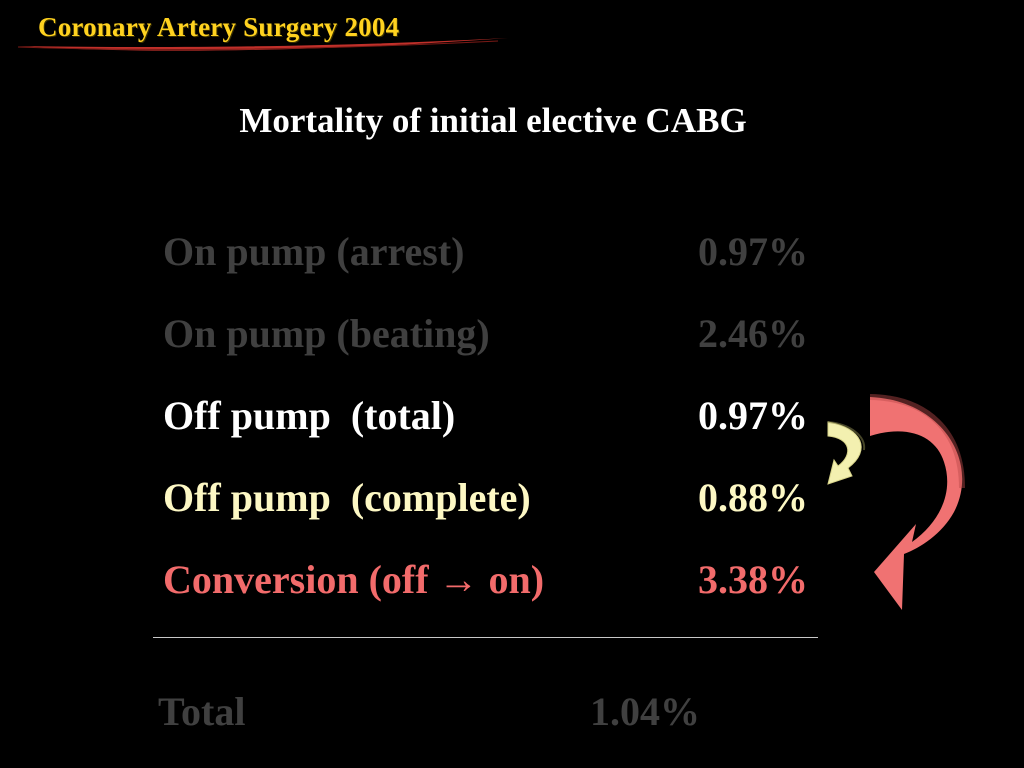 The height and width of the screenshot is (768, 1024). I want to click on row-value: 2.46%, so click(753, 333).